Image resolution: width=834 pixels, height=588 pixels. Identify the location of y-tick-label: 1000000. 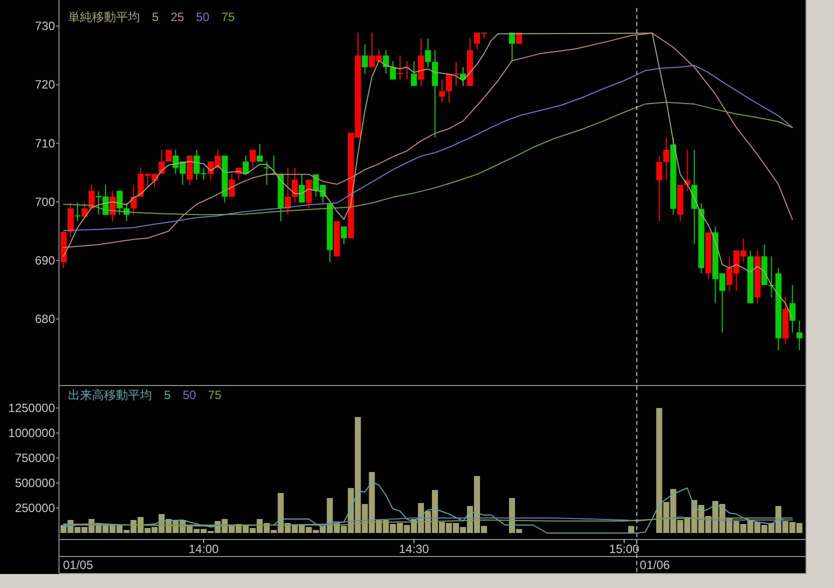
(32, 433).